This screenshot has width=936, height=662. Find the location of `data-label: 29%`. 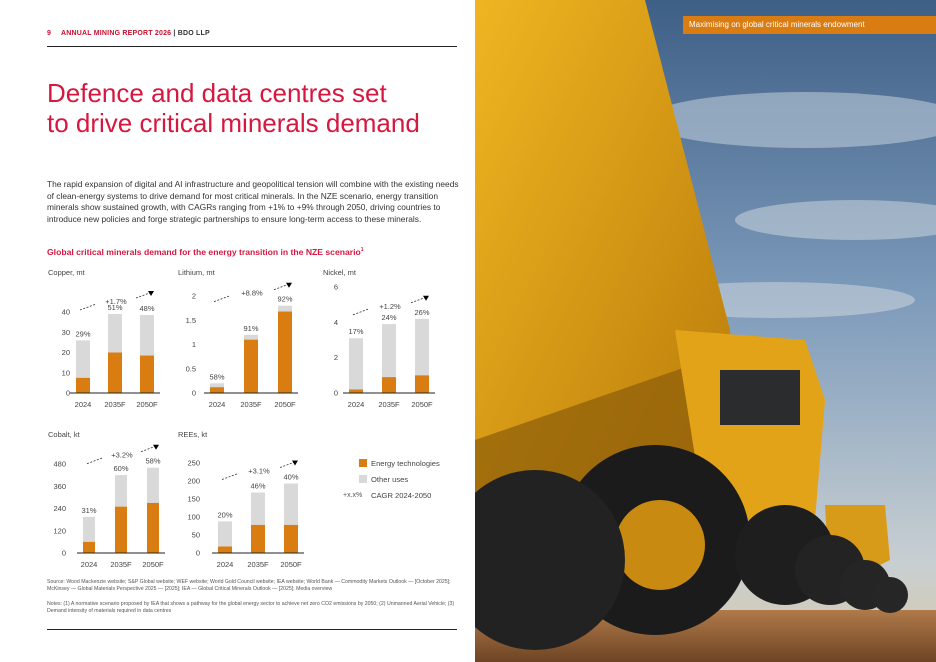

data-label: 29% is located at coordinates (82, 333).